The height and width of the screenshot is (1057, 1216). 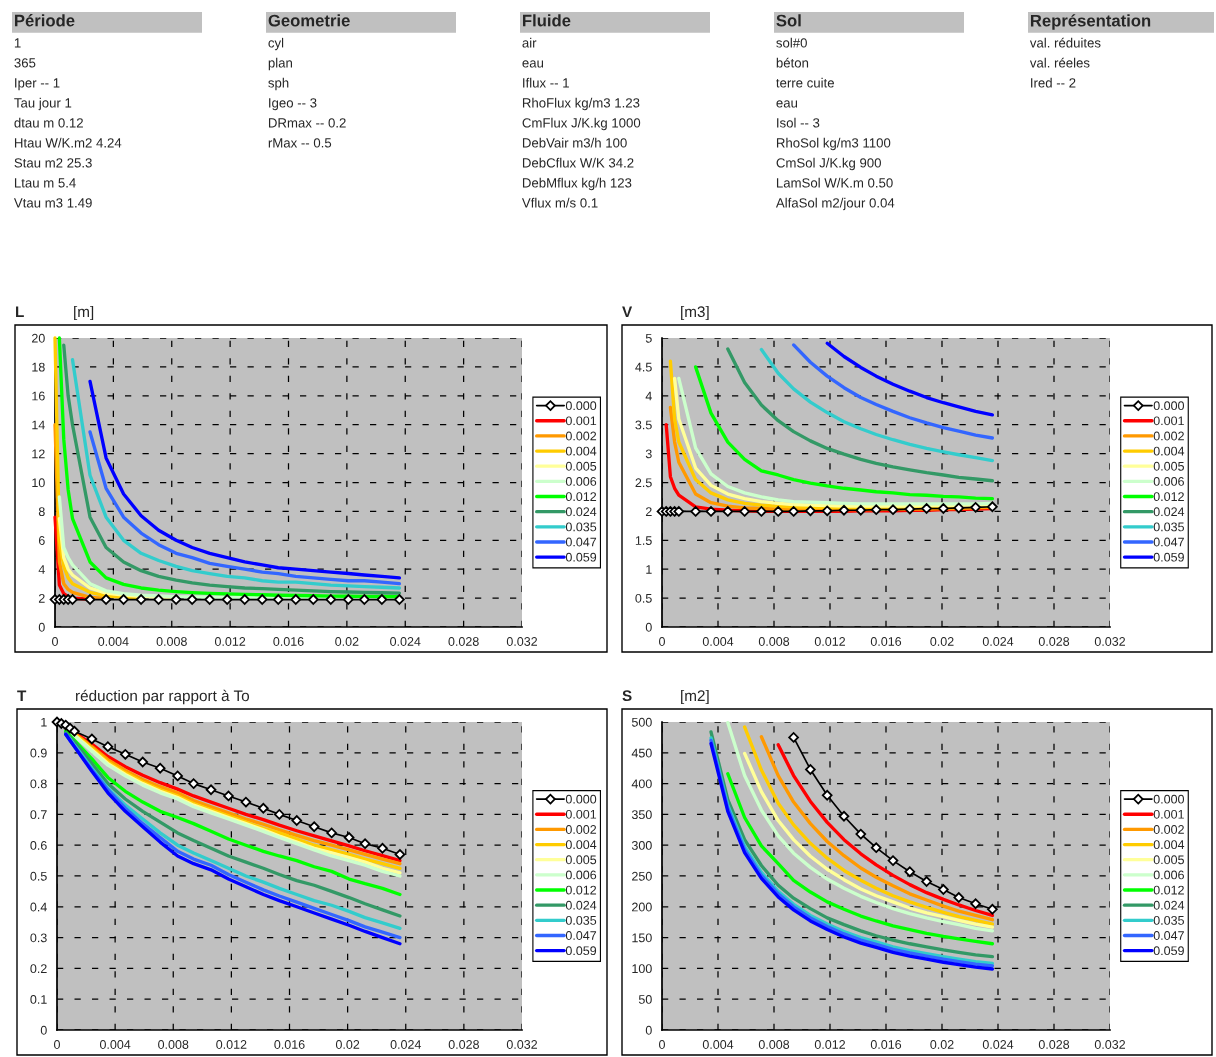 What do you see at coordinates (833, 144) in the screenshot?
I see `text: RhoSol kg/m3 1100` at bounding box center [833, 144].